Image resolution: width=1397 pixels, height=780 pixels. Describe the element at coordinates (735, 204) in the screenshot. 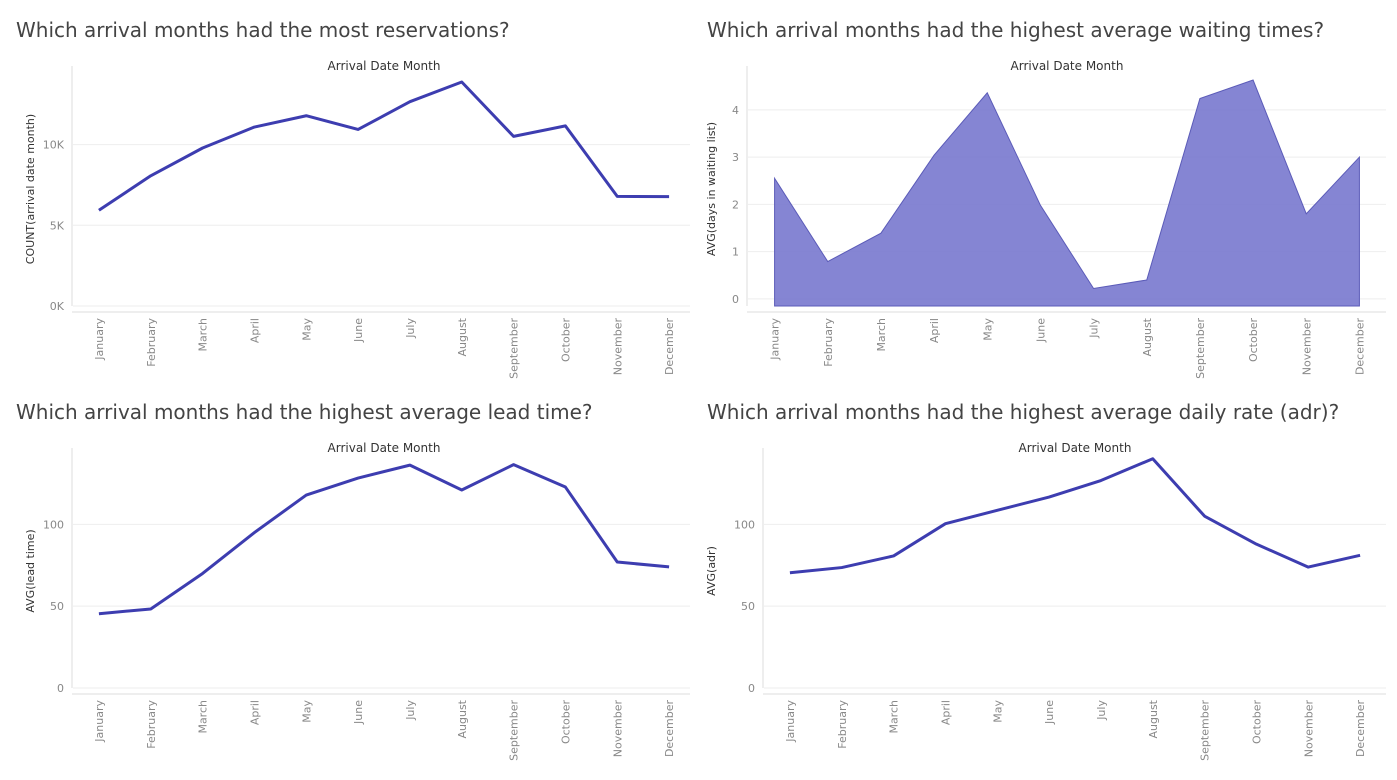

I see `y-tick-label: 2` at that location.